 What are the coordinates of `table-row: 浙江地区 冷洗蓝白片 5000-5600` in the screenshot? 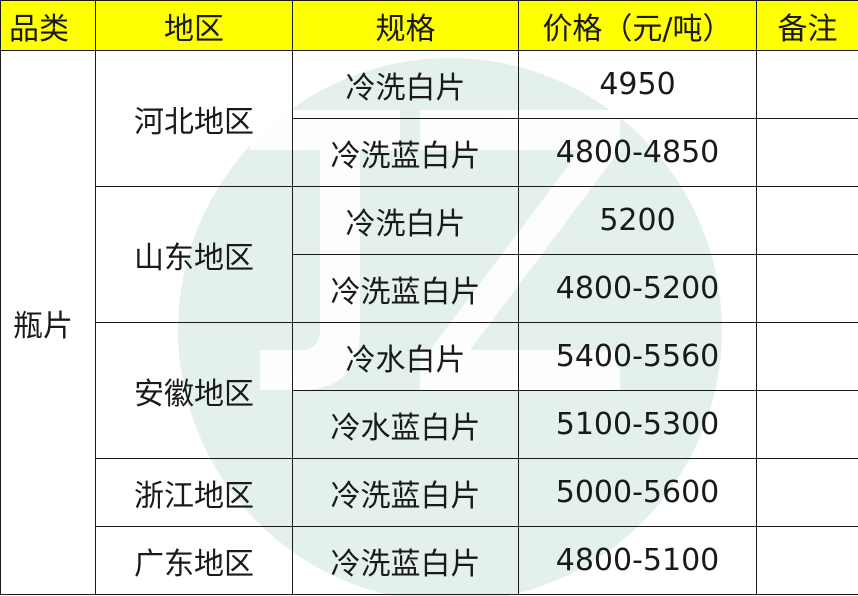 It's located at (429, 492).